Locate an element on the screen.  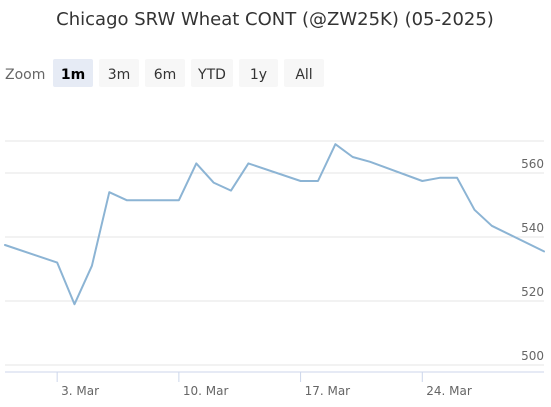
zoom-button-3m: 3m is located at coordinates (119, 73).